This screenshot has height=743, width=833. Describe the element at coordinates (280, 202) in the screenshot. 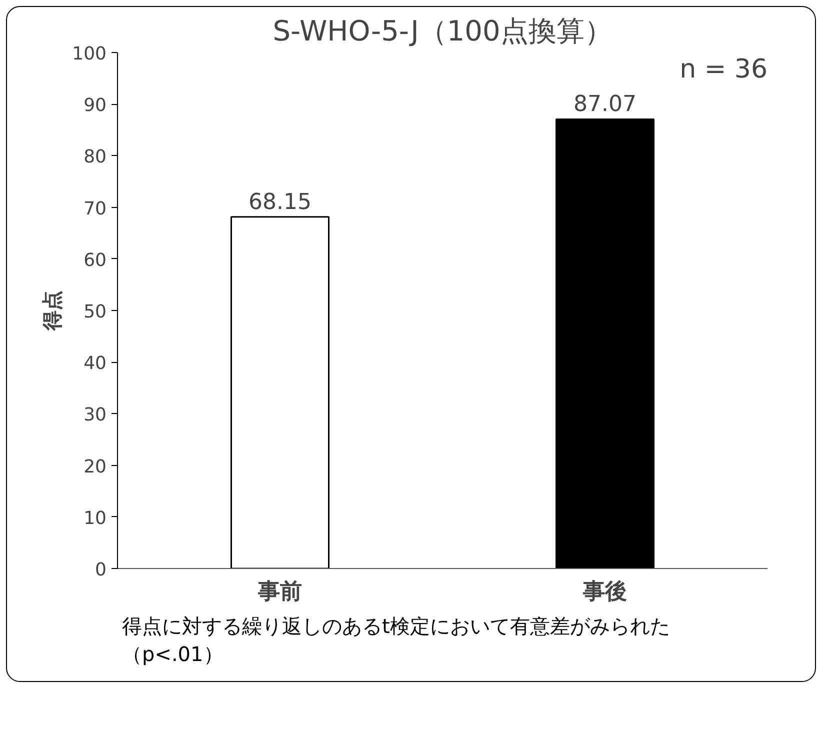

I see `data-label: 68.15` at that location.